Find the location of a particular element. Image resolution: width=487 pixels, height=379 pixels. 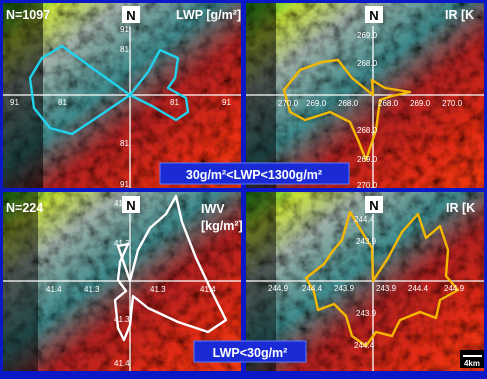

sample-count-label: N=224 is located at coordinates (24, 208).